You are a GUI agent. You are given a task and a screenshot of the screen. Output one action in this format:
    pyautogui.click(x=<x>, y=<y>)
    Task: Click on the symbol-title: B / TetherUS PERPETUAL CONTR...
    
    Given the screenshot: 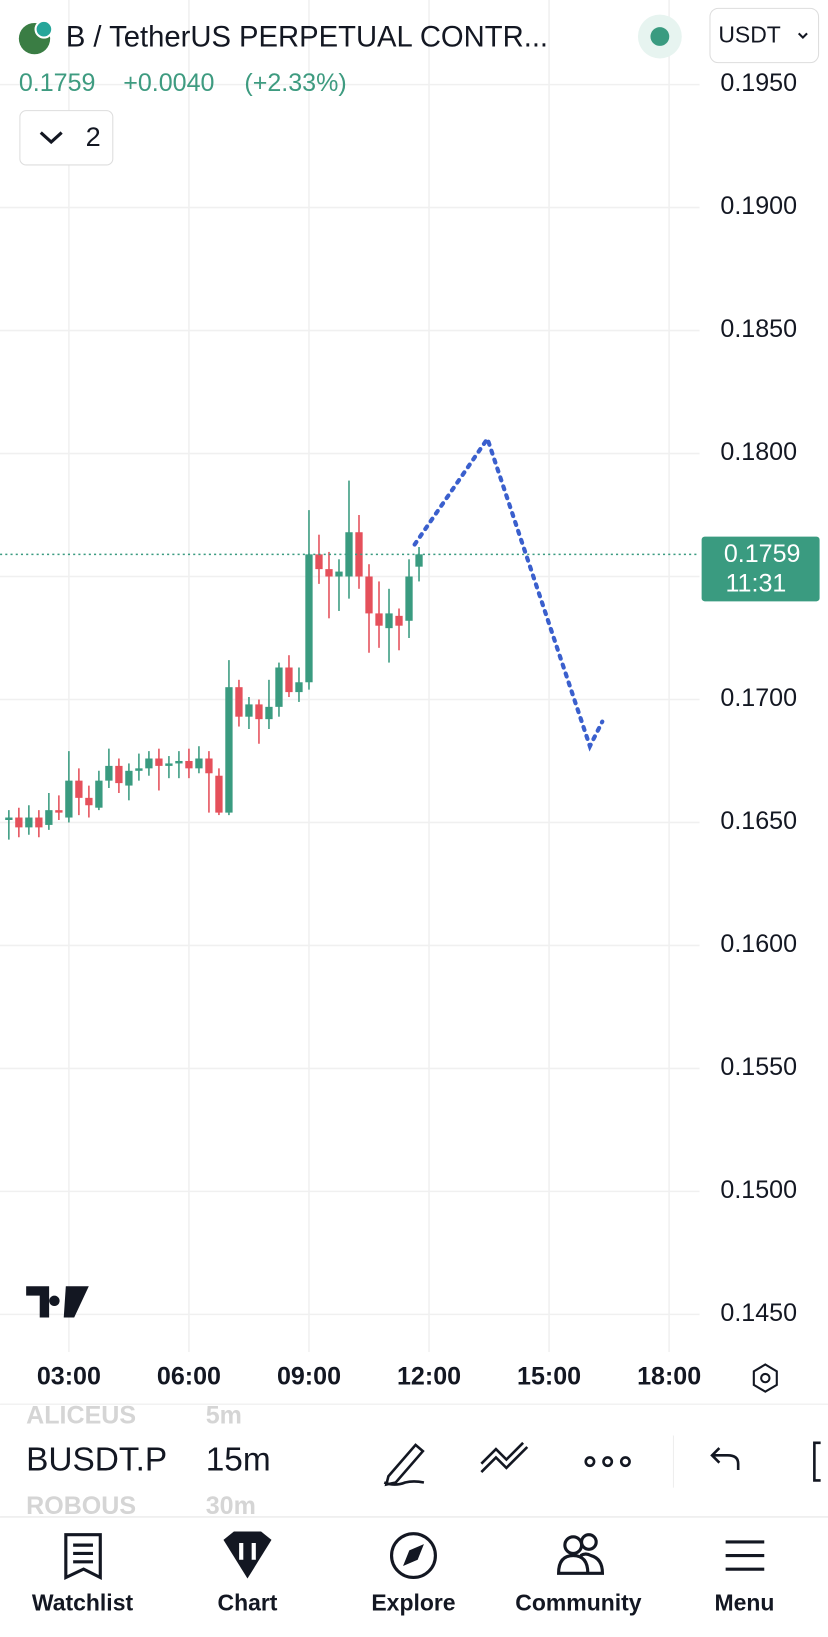 What is the action you would take?
    pyautogui.click(x=307, y=37)
    